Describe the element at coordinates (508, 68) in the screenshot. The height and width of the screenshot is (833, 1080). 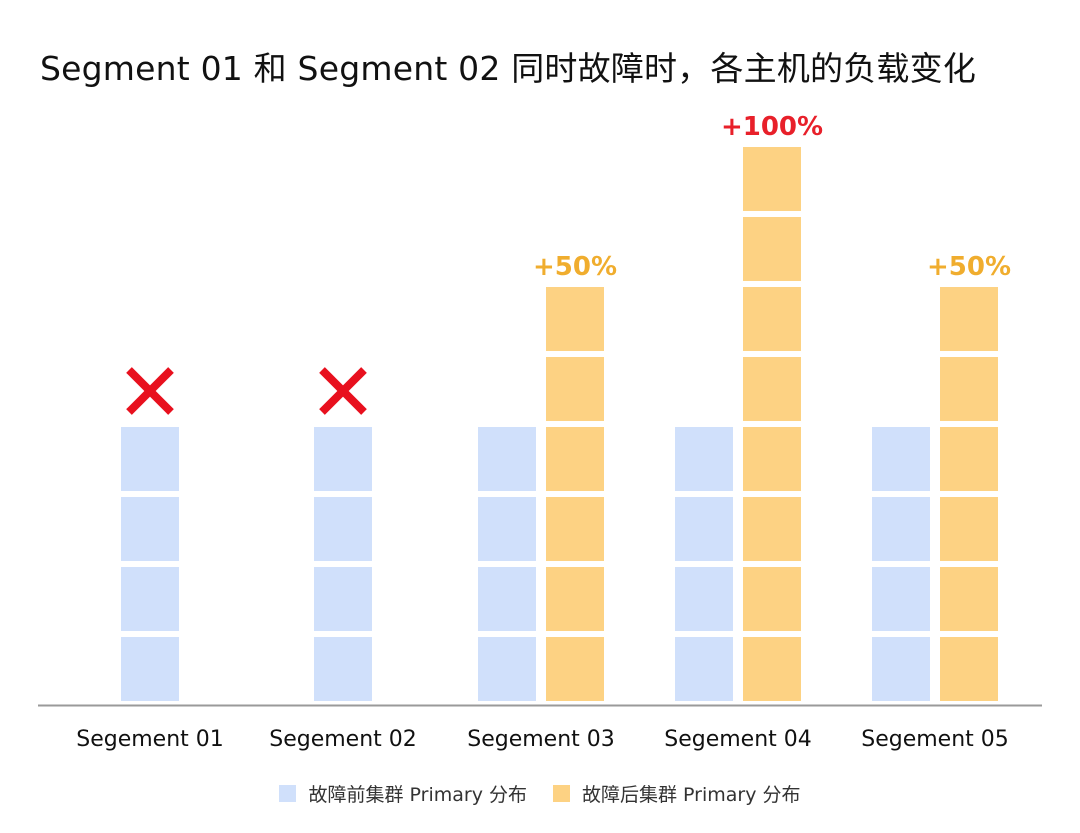
I see `chart-title: Segment 01 和 Segment 02 同时故障时，各主机的负载变化` at that location.